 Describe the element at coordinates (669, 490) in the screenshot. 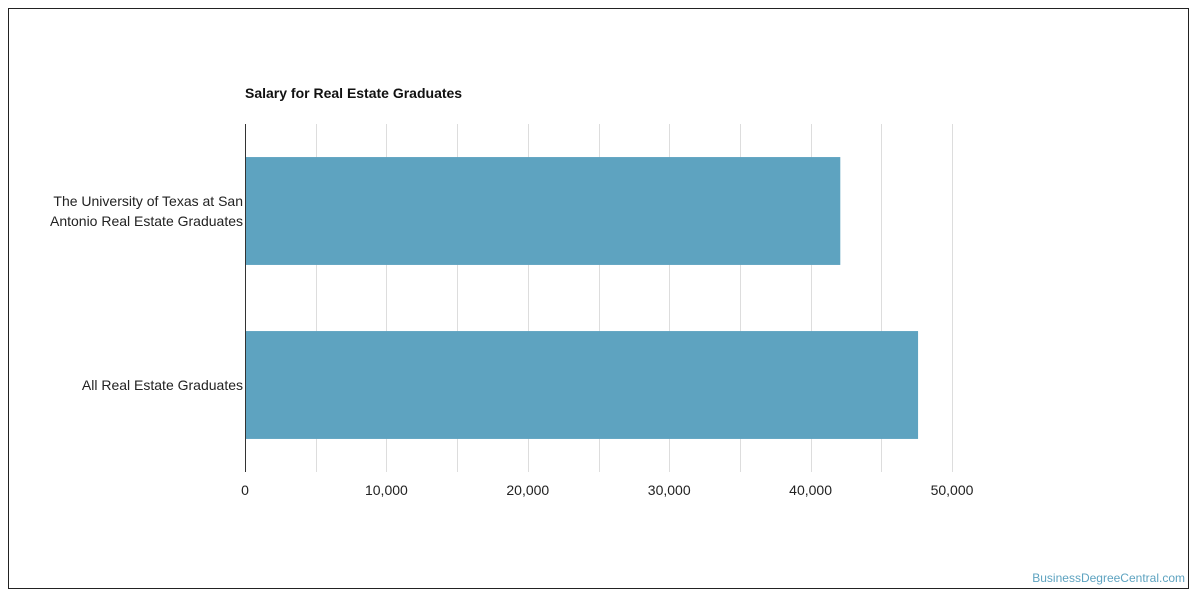

I see `x-tick-label: 30,000` at that location.